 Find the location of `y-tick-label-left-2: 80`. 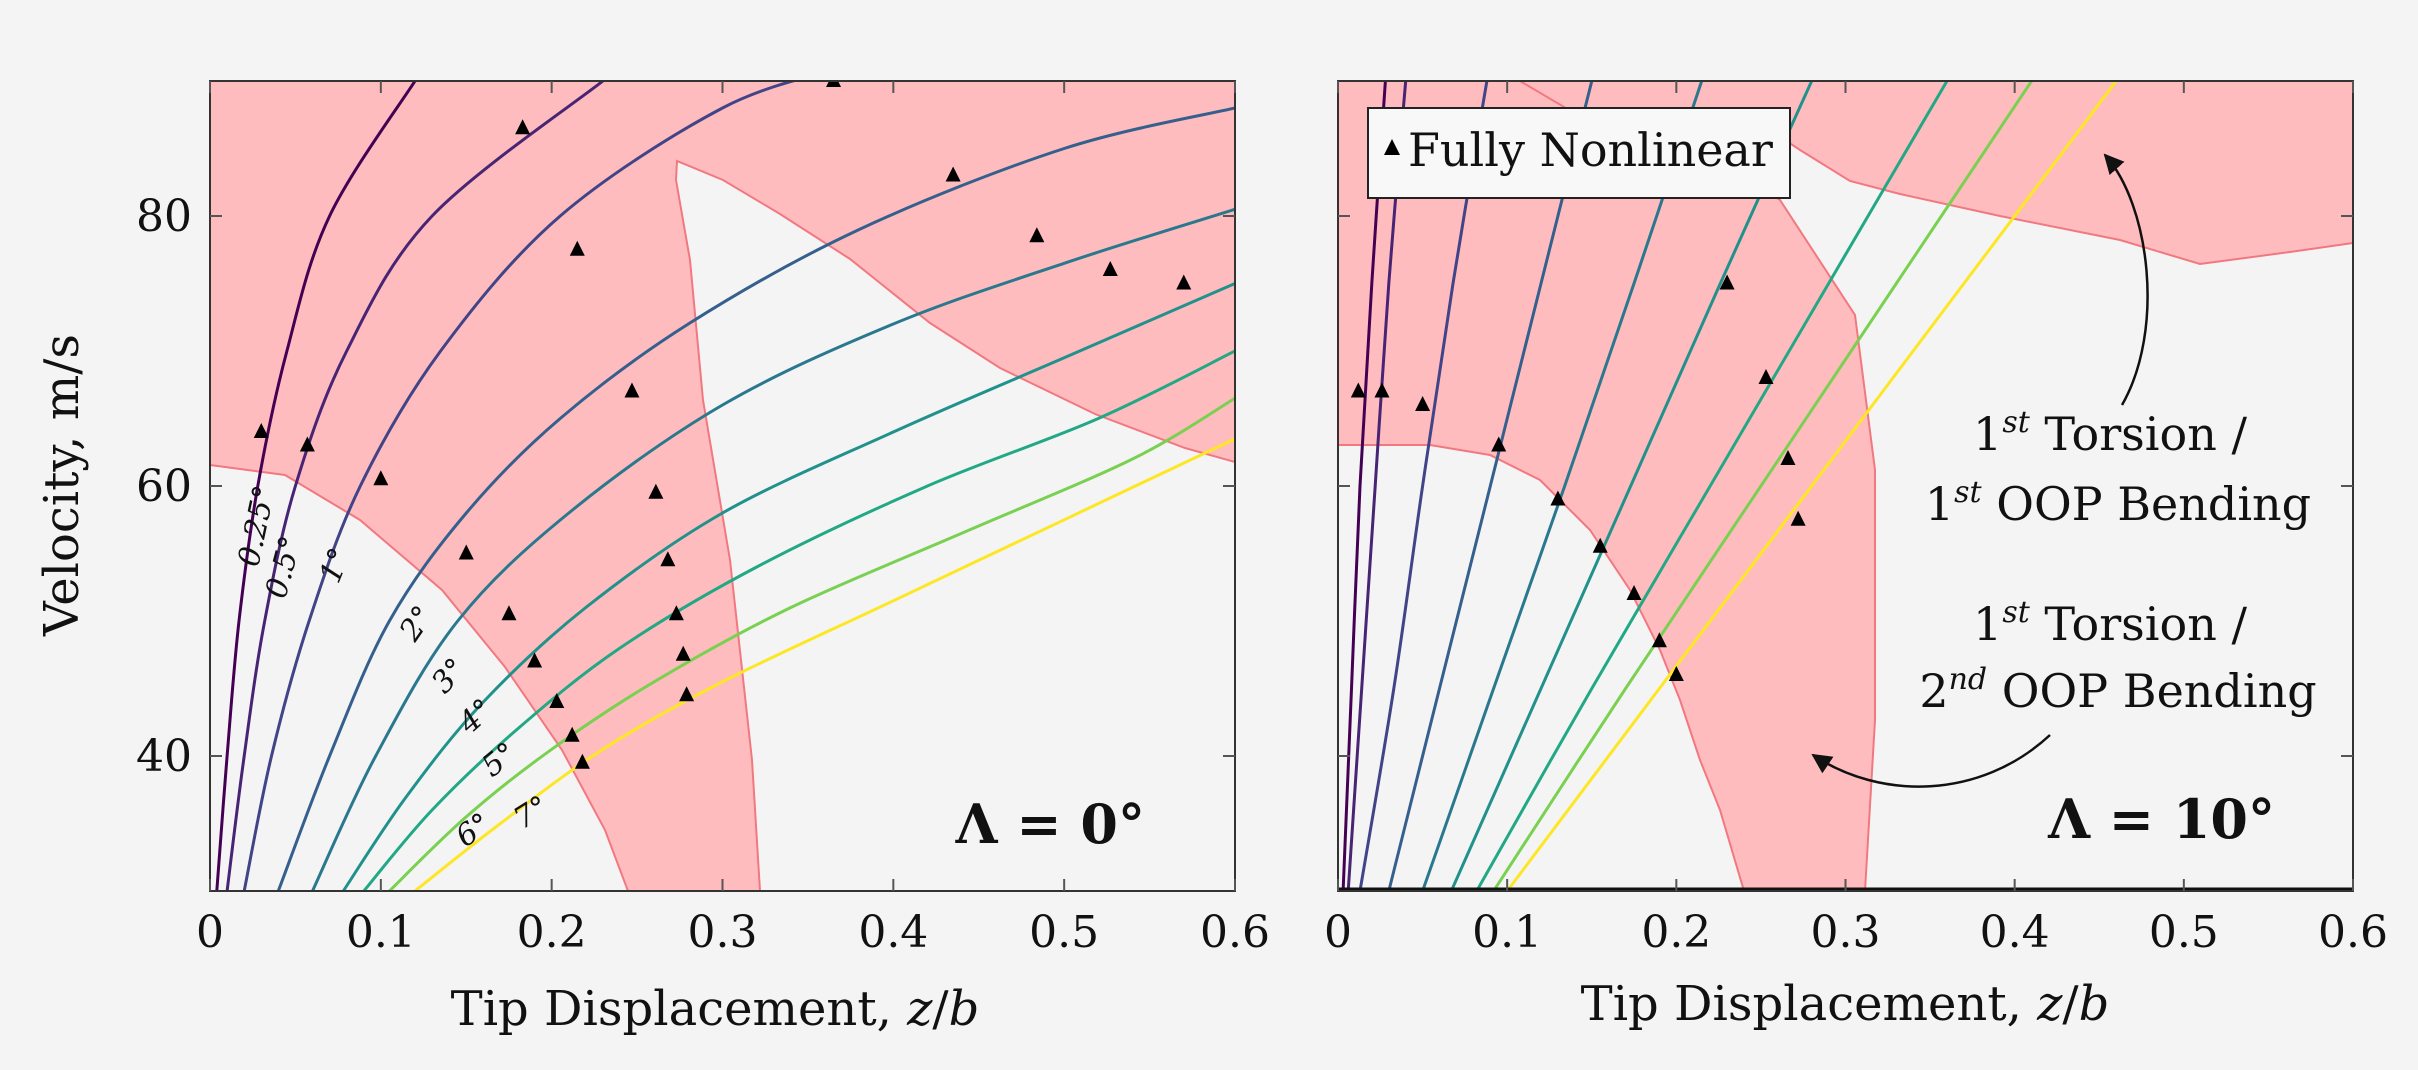

y-tick-label-left-2: 80 is located at coordinates (164, 216).